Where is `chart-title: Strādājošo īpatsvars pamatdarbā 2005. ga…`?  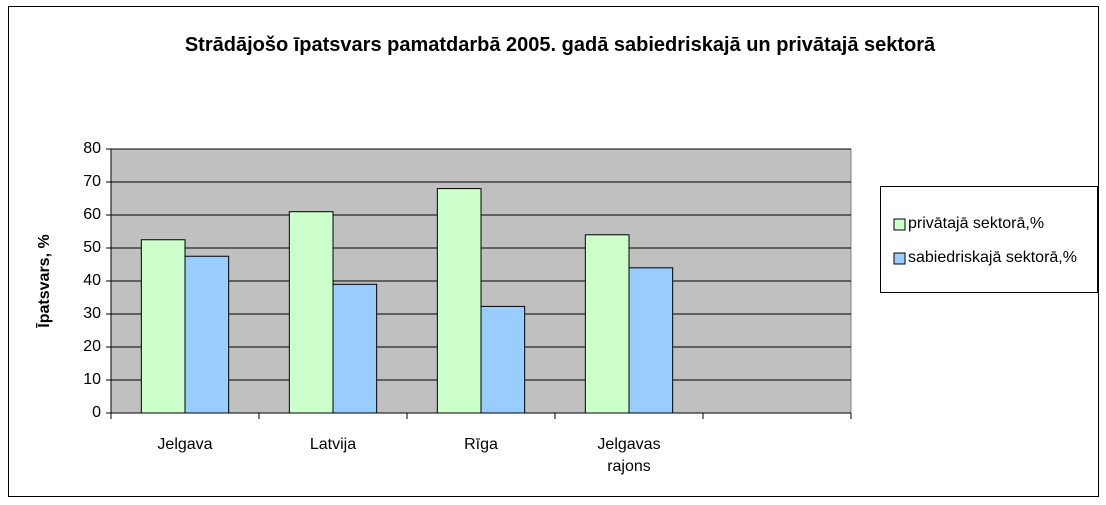 chart-title: Strādājošo īpatsvars pamatdarbā 2005. ga… is located at coordinates (560, 45).